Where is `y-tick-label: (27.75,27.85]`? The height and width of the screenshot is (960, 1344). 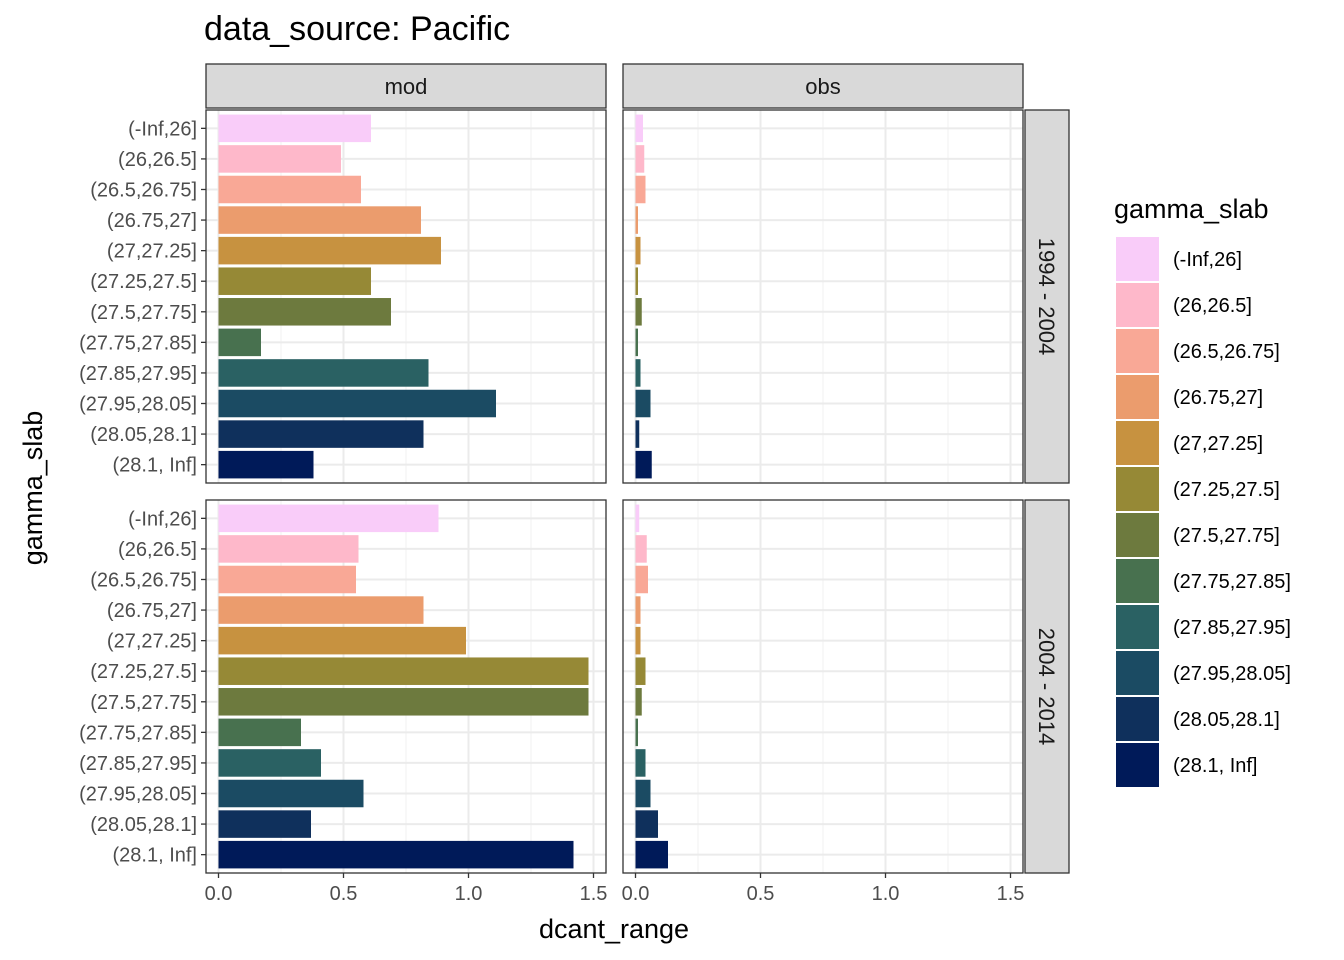 y-tick-label: (27.75,27.85] is located at coordinates (138, 343).